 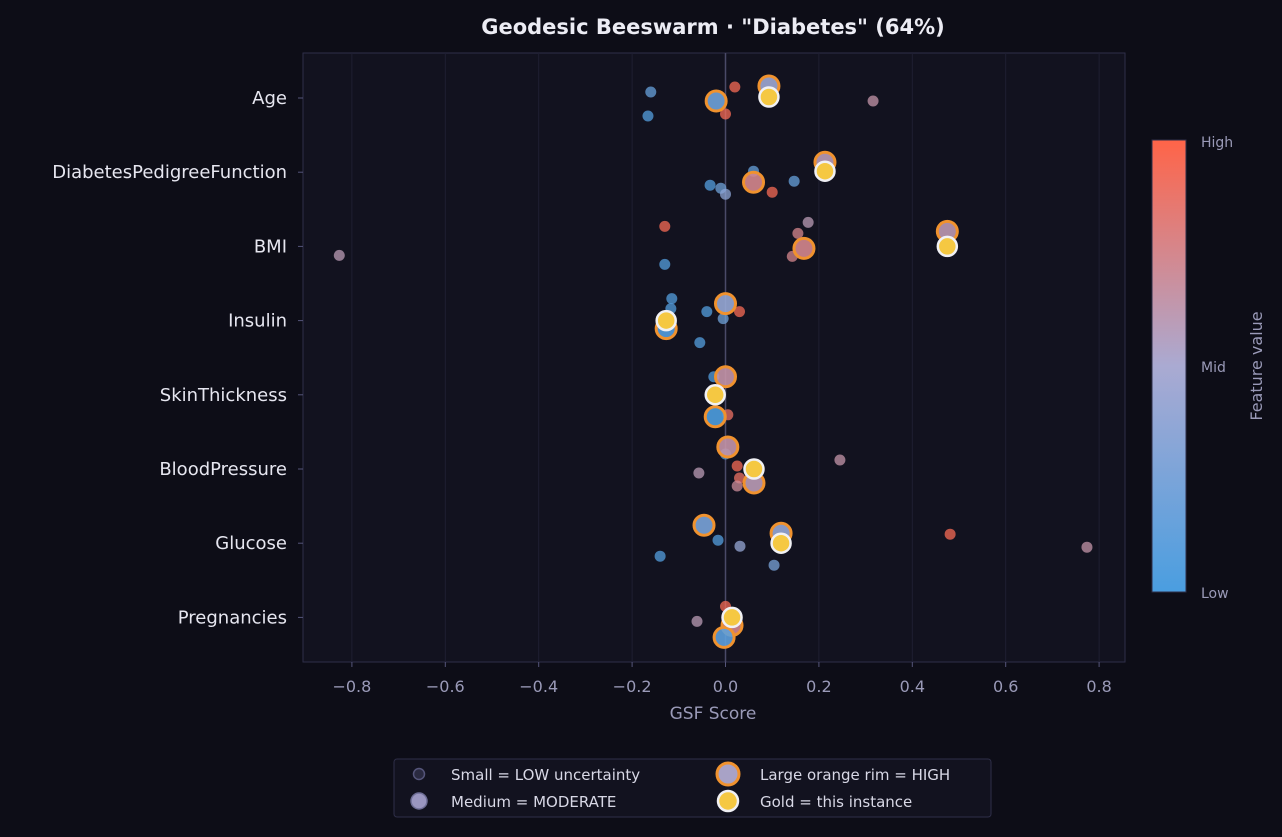 What do you see at coordinates (351, 686) in the screenshot?
I see `x-tick-label: −0.8` at bounding box center [351, 686].